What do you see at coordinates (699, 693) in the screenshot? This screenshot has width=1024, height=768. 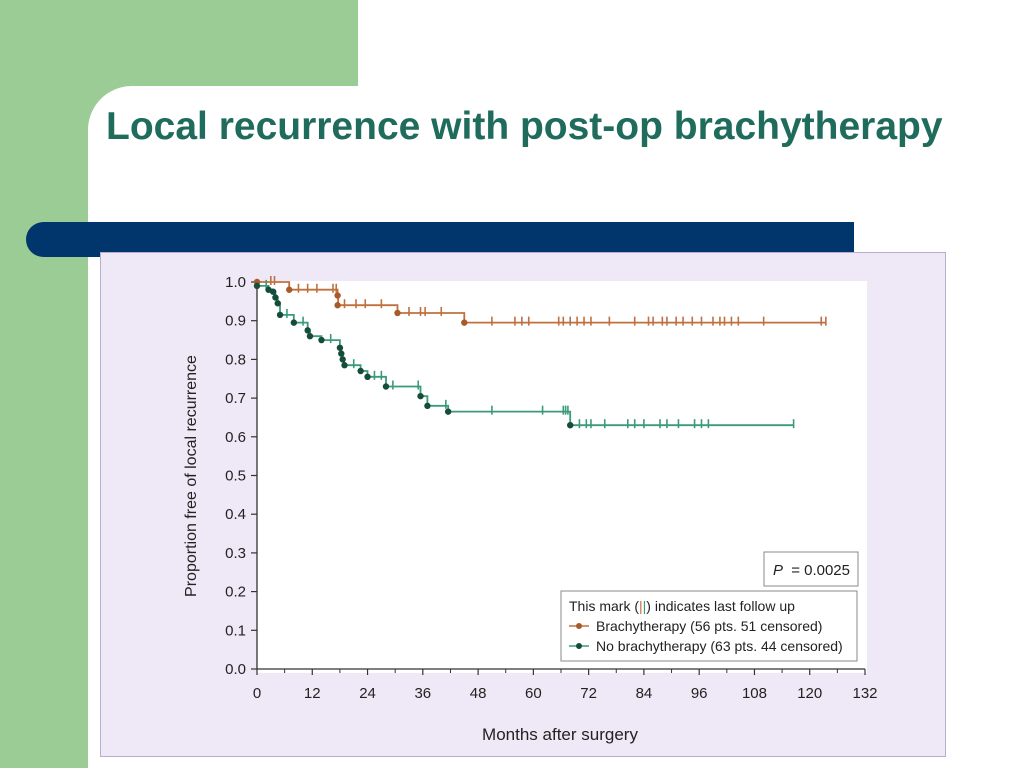 I see `x-tick-label: 96` at bounding box center [699, 693].